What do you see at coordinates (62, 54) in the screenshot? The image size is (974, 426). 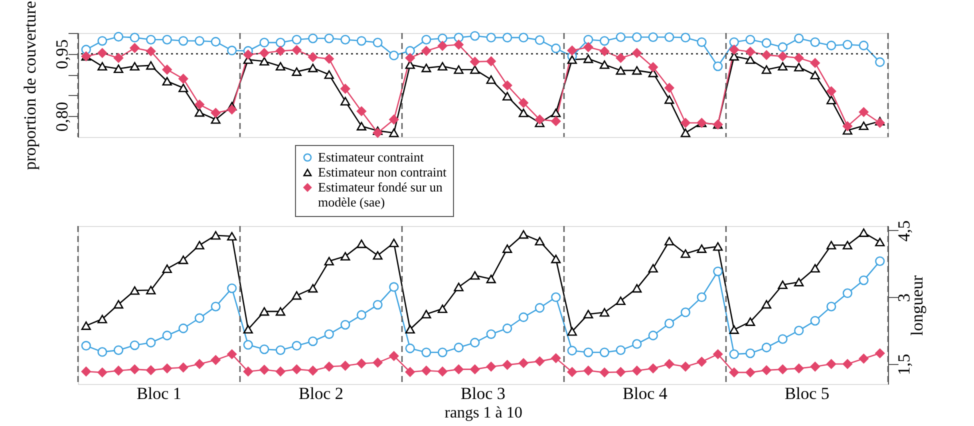 I see `y-tick-label: 0,95` at bounding box center [62, 54].